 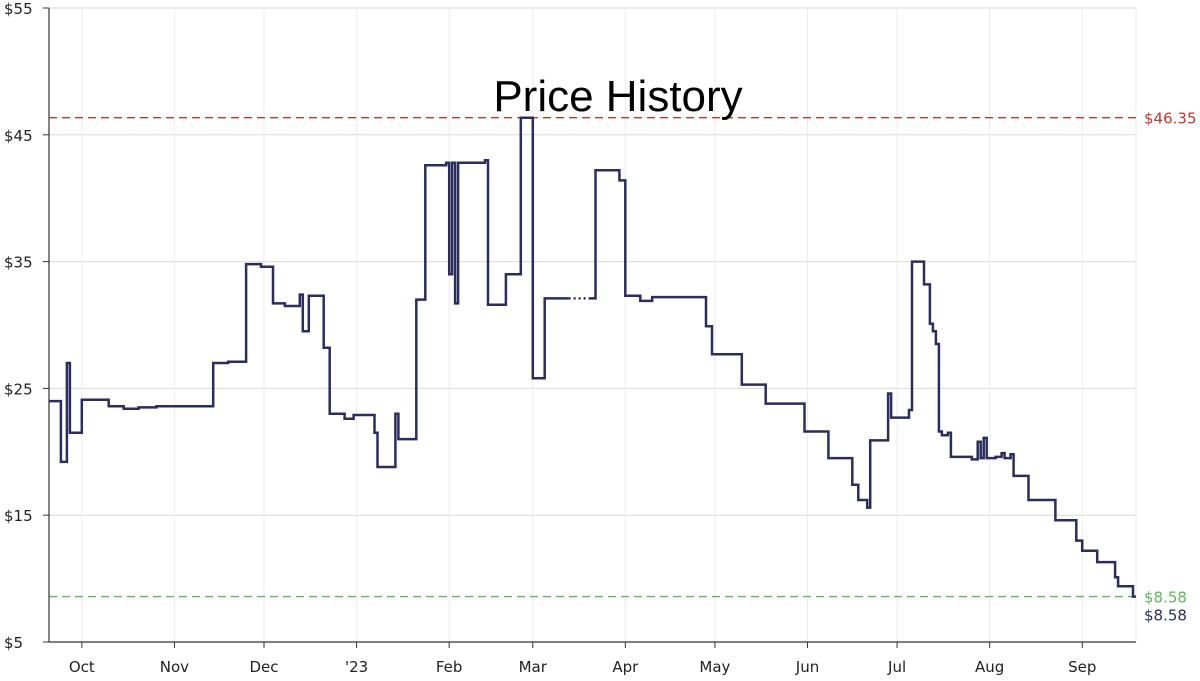 I want to click on x-tick-label: Sep, so click(x=1082, y=667).